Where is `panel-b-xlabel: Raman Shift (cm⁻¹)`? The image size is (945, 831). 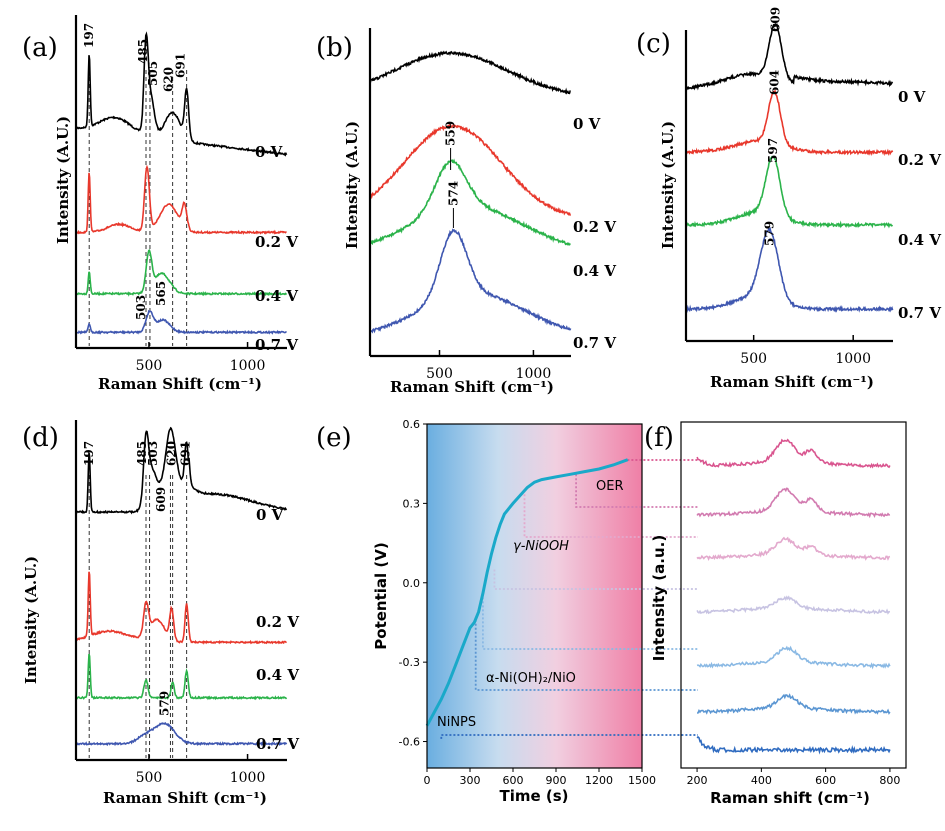 panel-b-xlabel: Raman Shift (cm⁻¹) is located at coordinates (472, 387).